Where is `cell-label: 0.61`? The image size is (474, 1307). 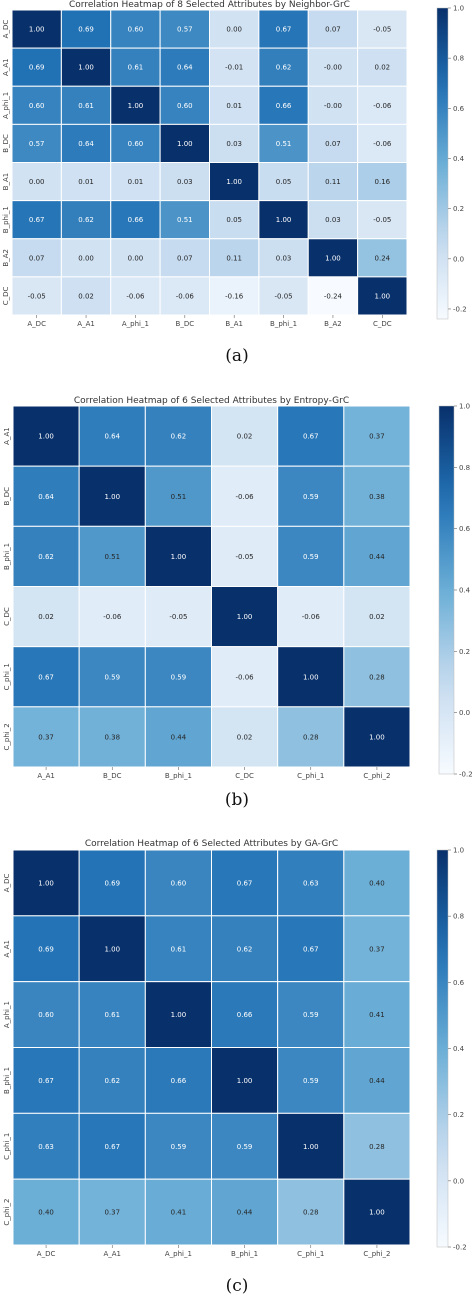 cell-label: 0.61 is located at coordinates (86, 106).